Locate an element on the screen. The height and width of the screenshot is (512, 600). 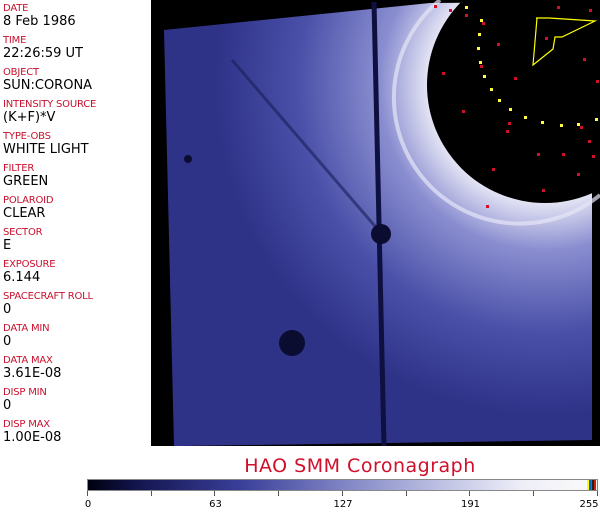
field-sector: SECTOR E is located at coordinates (23, 240).